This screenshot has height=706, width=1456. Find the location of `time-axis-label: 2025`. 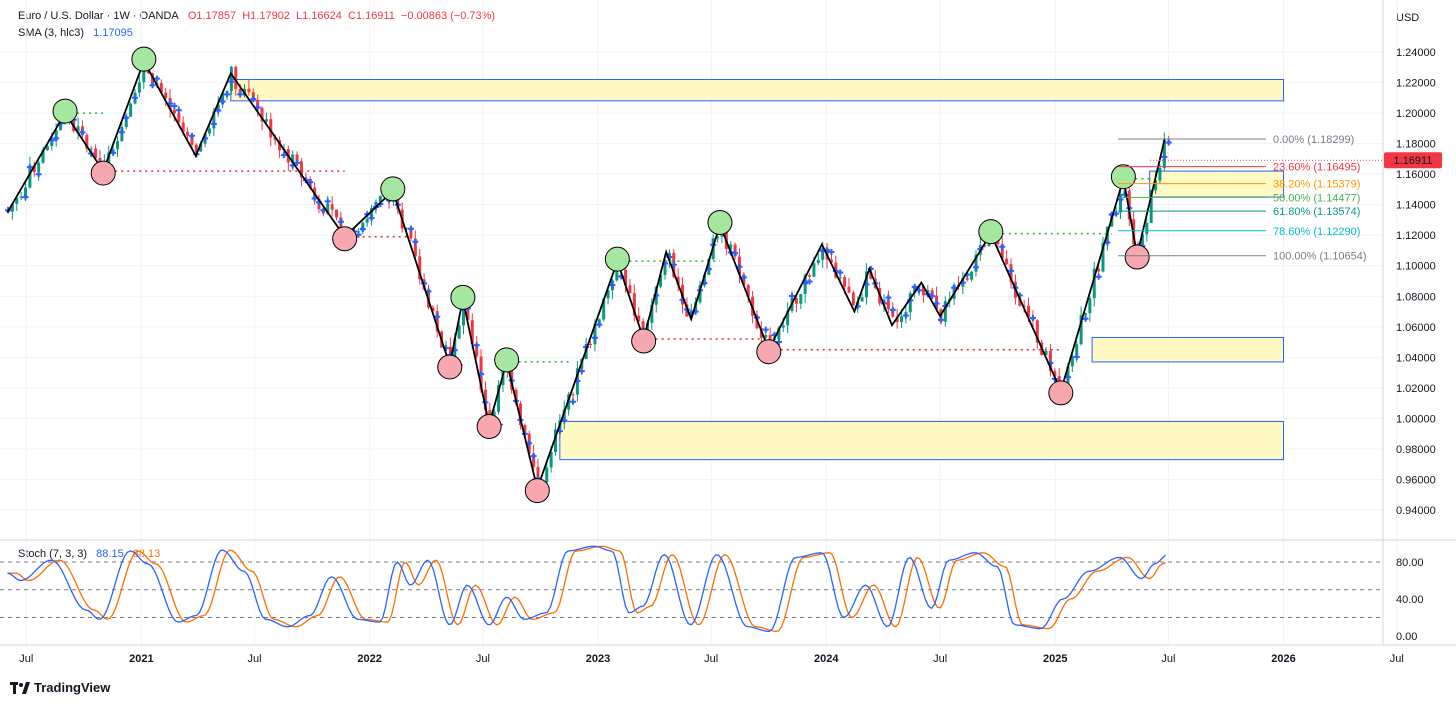

time-axis-label: 2025 is located at coordinates (1055, 659).